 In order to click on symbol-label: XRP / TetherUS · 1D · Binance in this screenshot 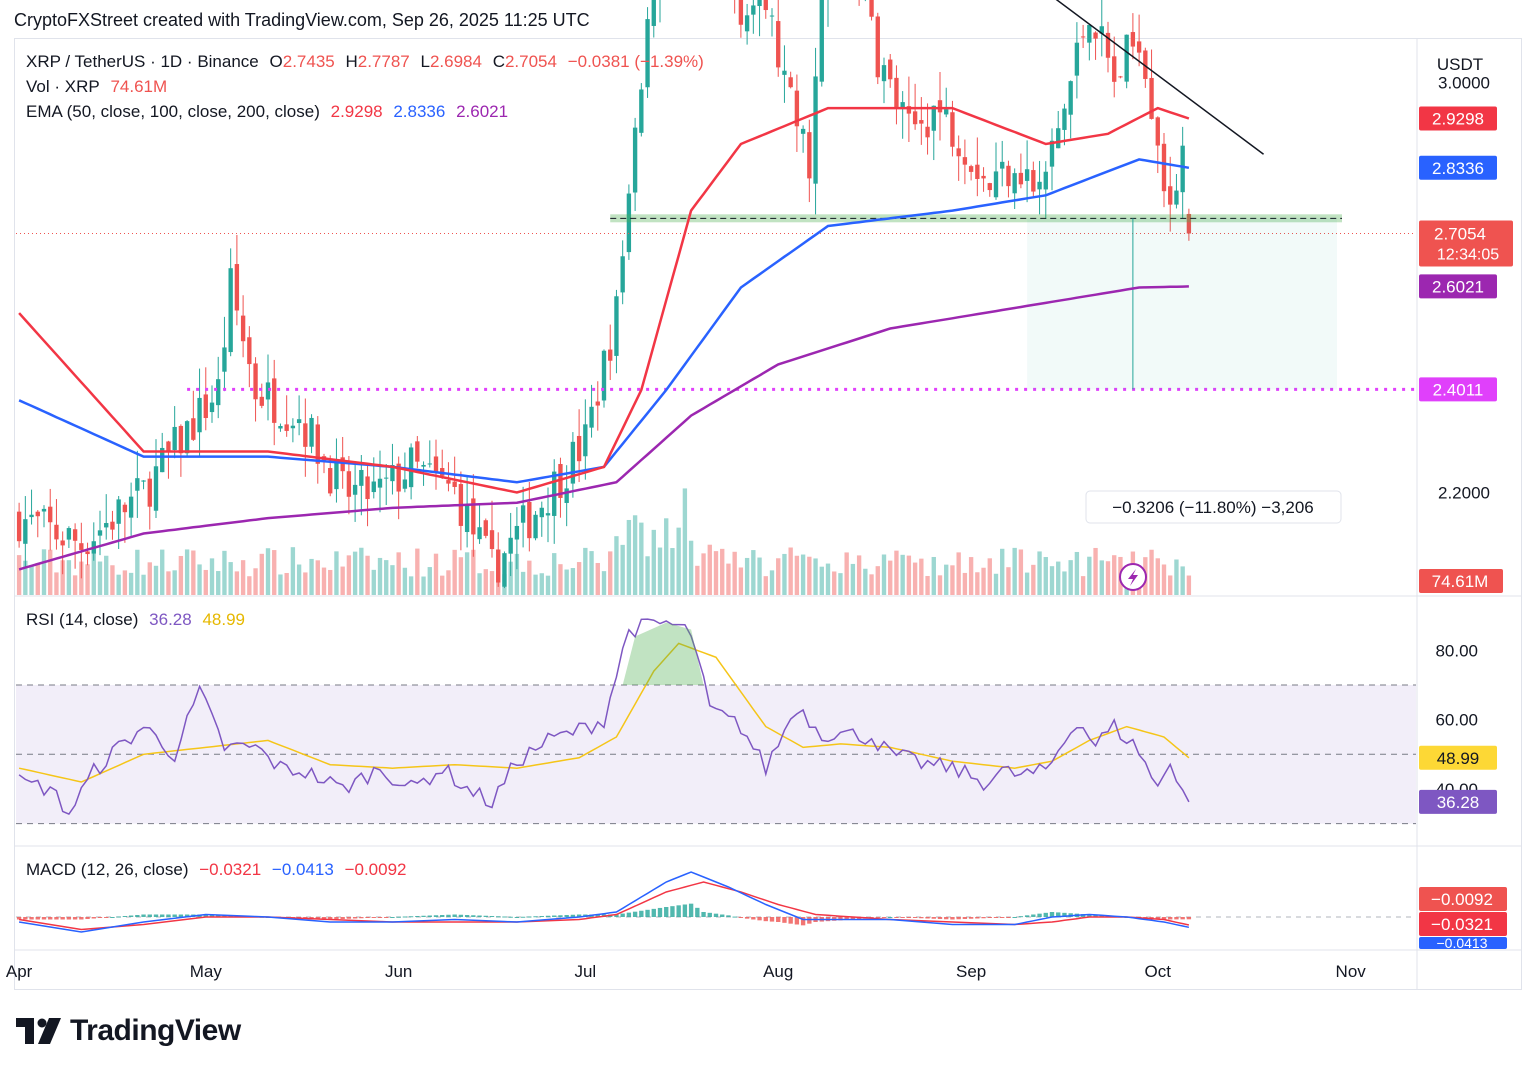, I will do `click(142, 61)`.